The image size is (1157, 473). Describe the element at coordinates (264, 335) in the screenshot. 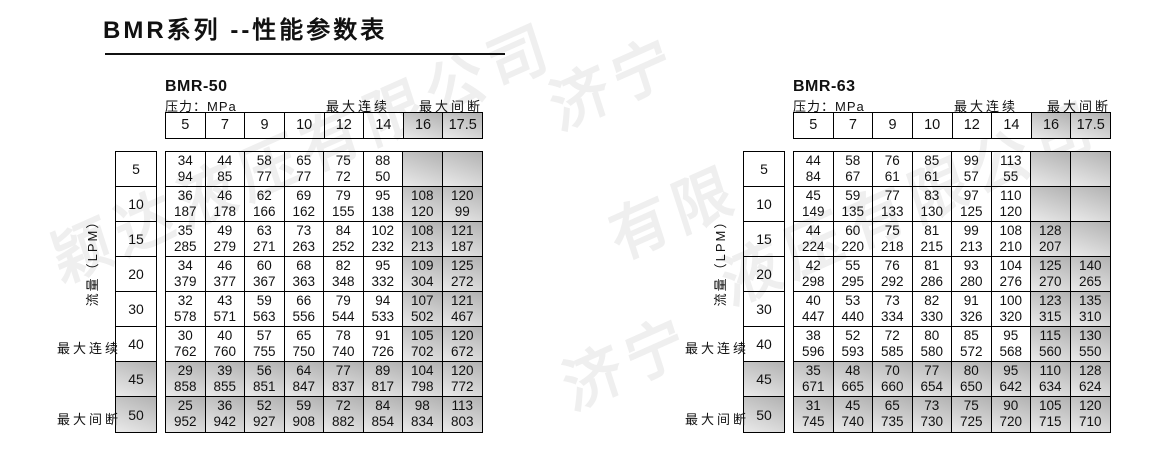

I see `value-top: 57` at that location.